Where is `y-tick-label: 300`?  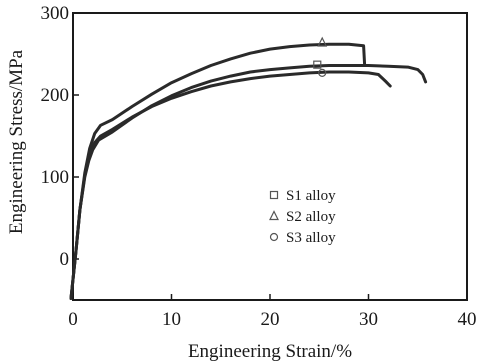
y-tick-label: 300 is located at coordinates (55, 13).